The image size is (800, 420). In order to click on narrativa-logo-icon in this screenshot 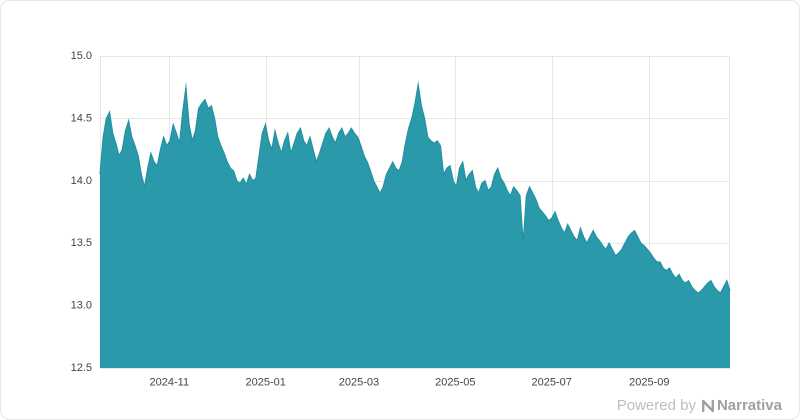, I will do `click(707, 405)`.